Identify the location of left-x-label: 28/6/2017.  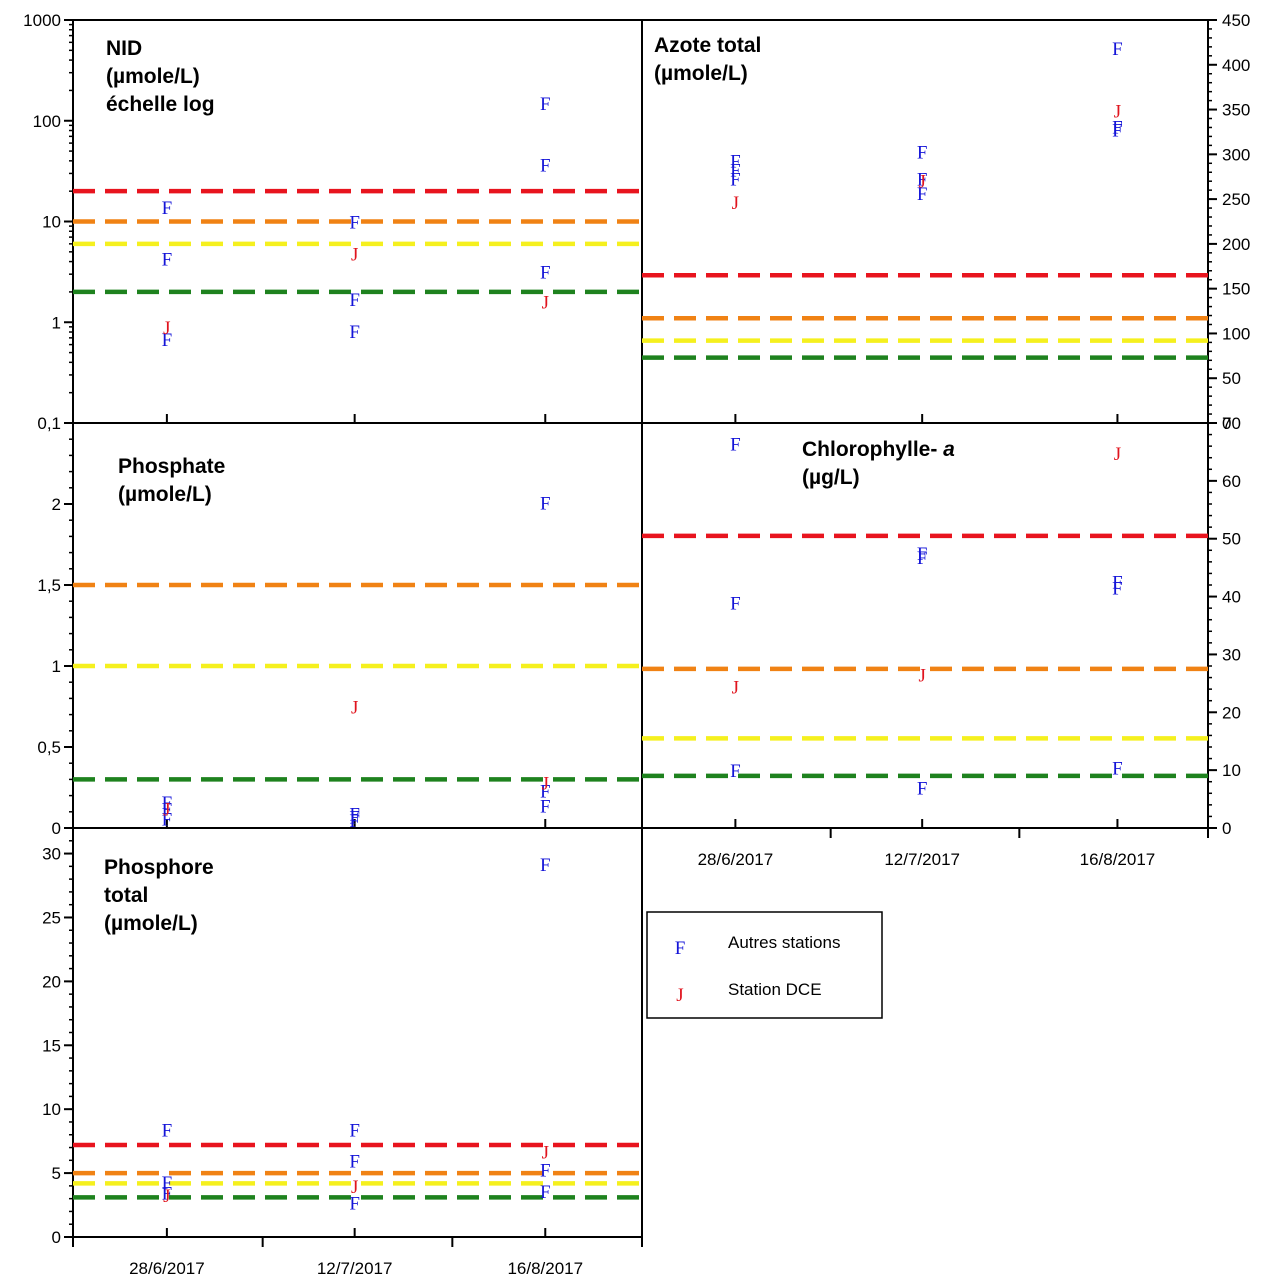
(167, 1267).